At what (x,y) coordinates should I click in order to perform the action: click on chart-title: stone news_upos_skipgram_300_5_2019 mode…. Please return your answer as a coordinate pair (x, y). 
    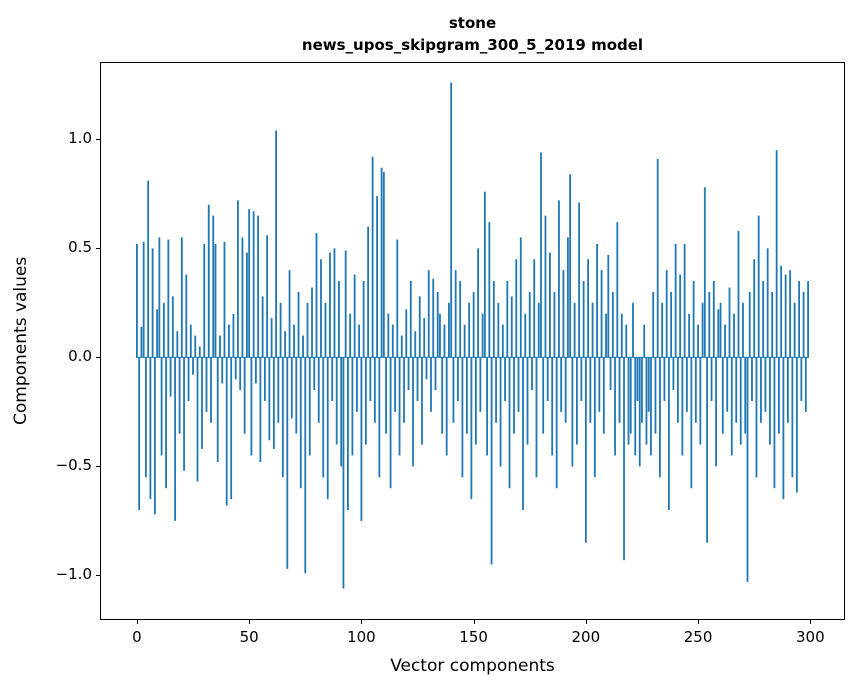
    Looking at the image, I should click on (472, 34).